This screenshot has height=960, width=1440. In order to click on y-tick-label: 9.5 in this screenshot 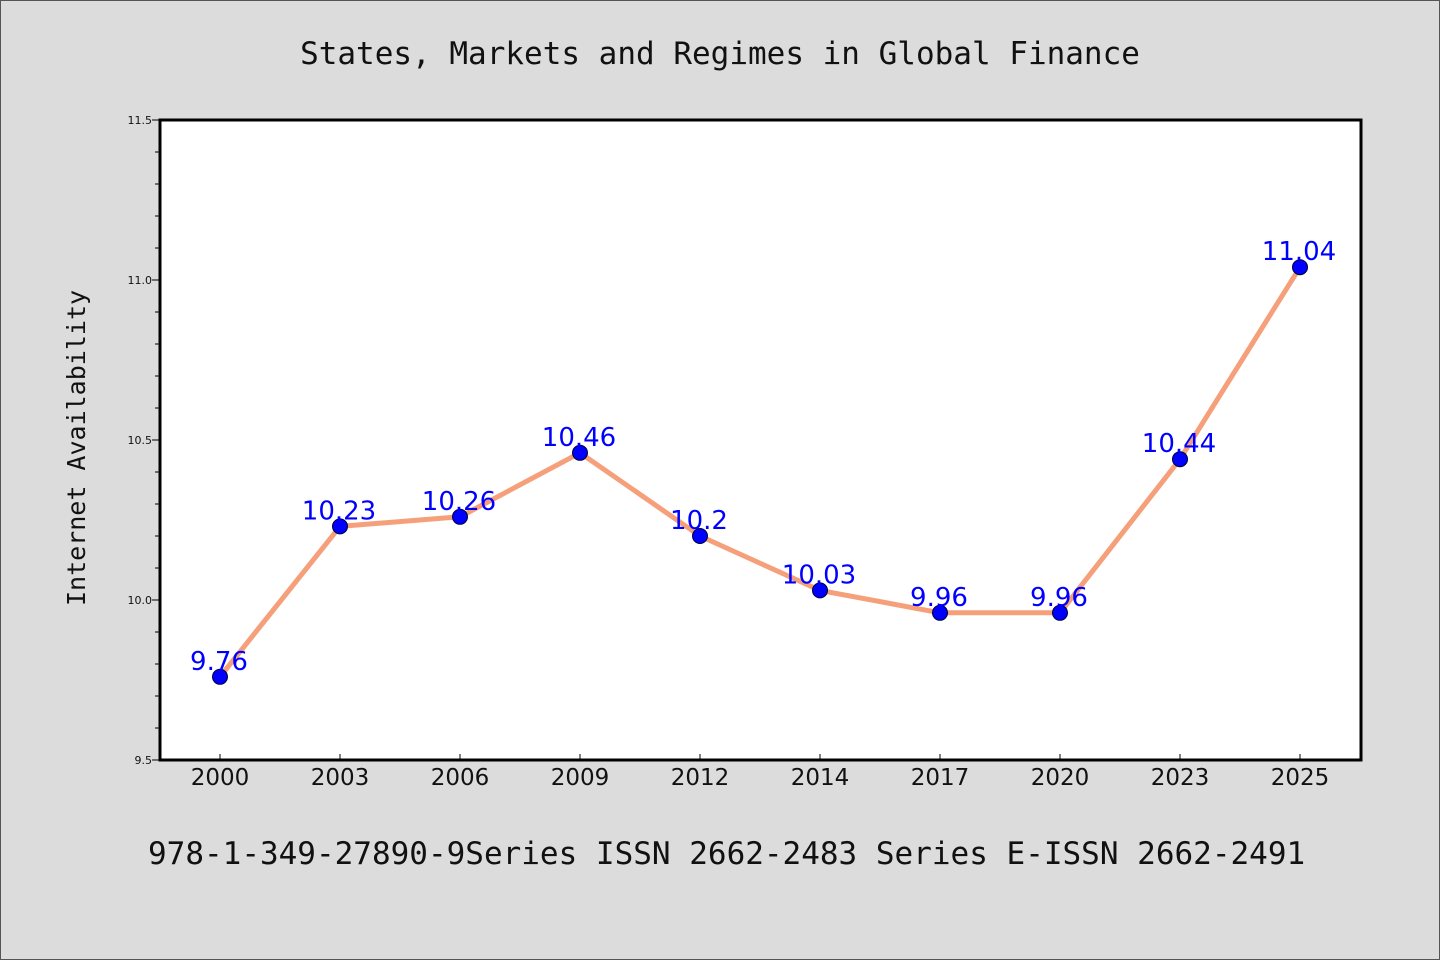, I will do `click(144, 760)`.